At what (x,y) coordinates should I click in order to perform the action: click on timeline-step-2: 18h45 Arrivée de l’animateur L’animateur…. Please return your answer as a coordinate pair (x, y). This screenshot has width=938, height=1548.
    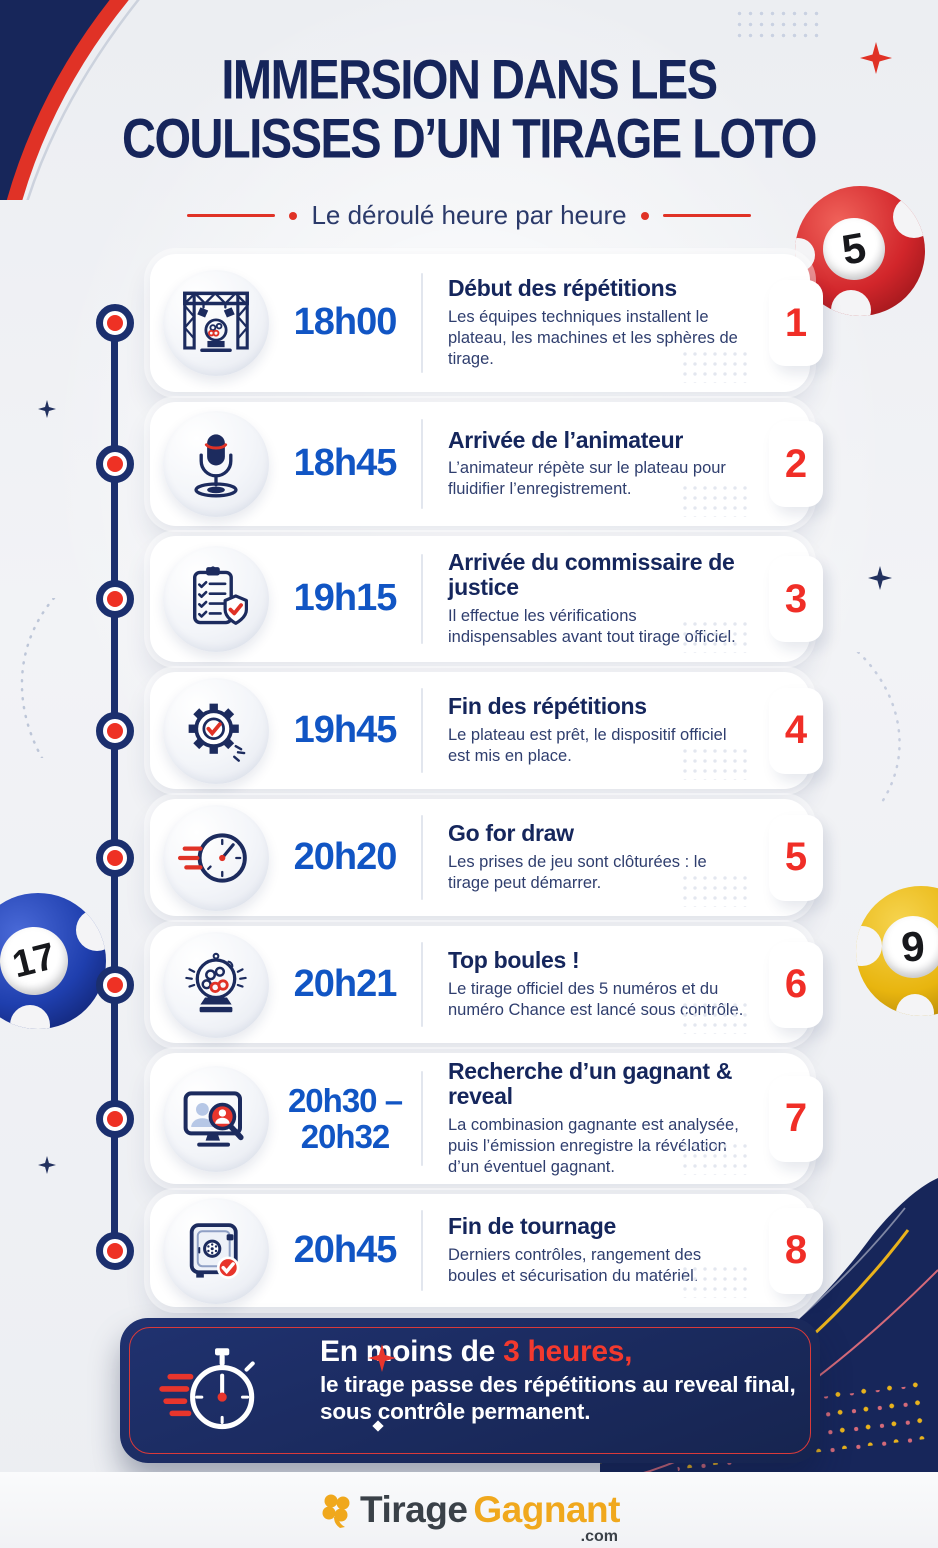
    Looking at the image, I should click on (459, 464).